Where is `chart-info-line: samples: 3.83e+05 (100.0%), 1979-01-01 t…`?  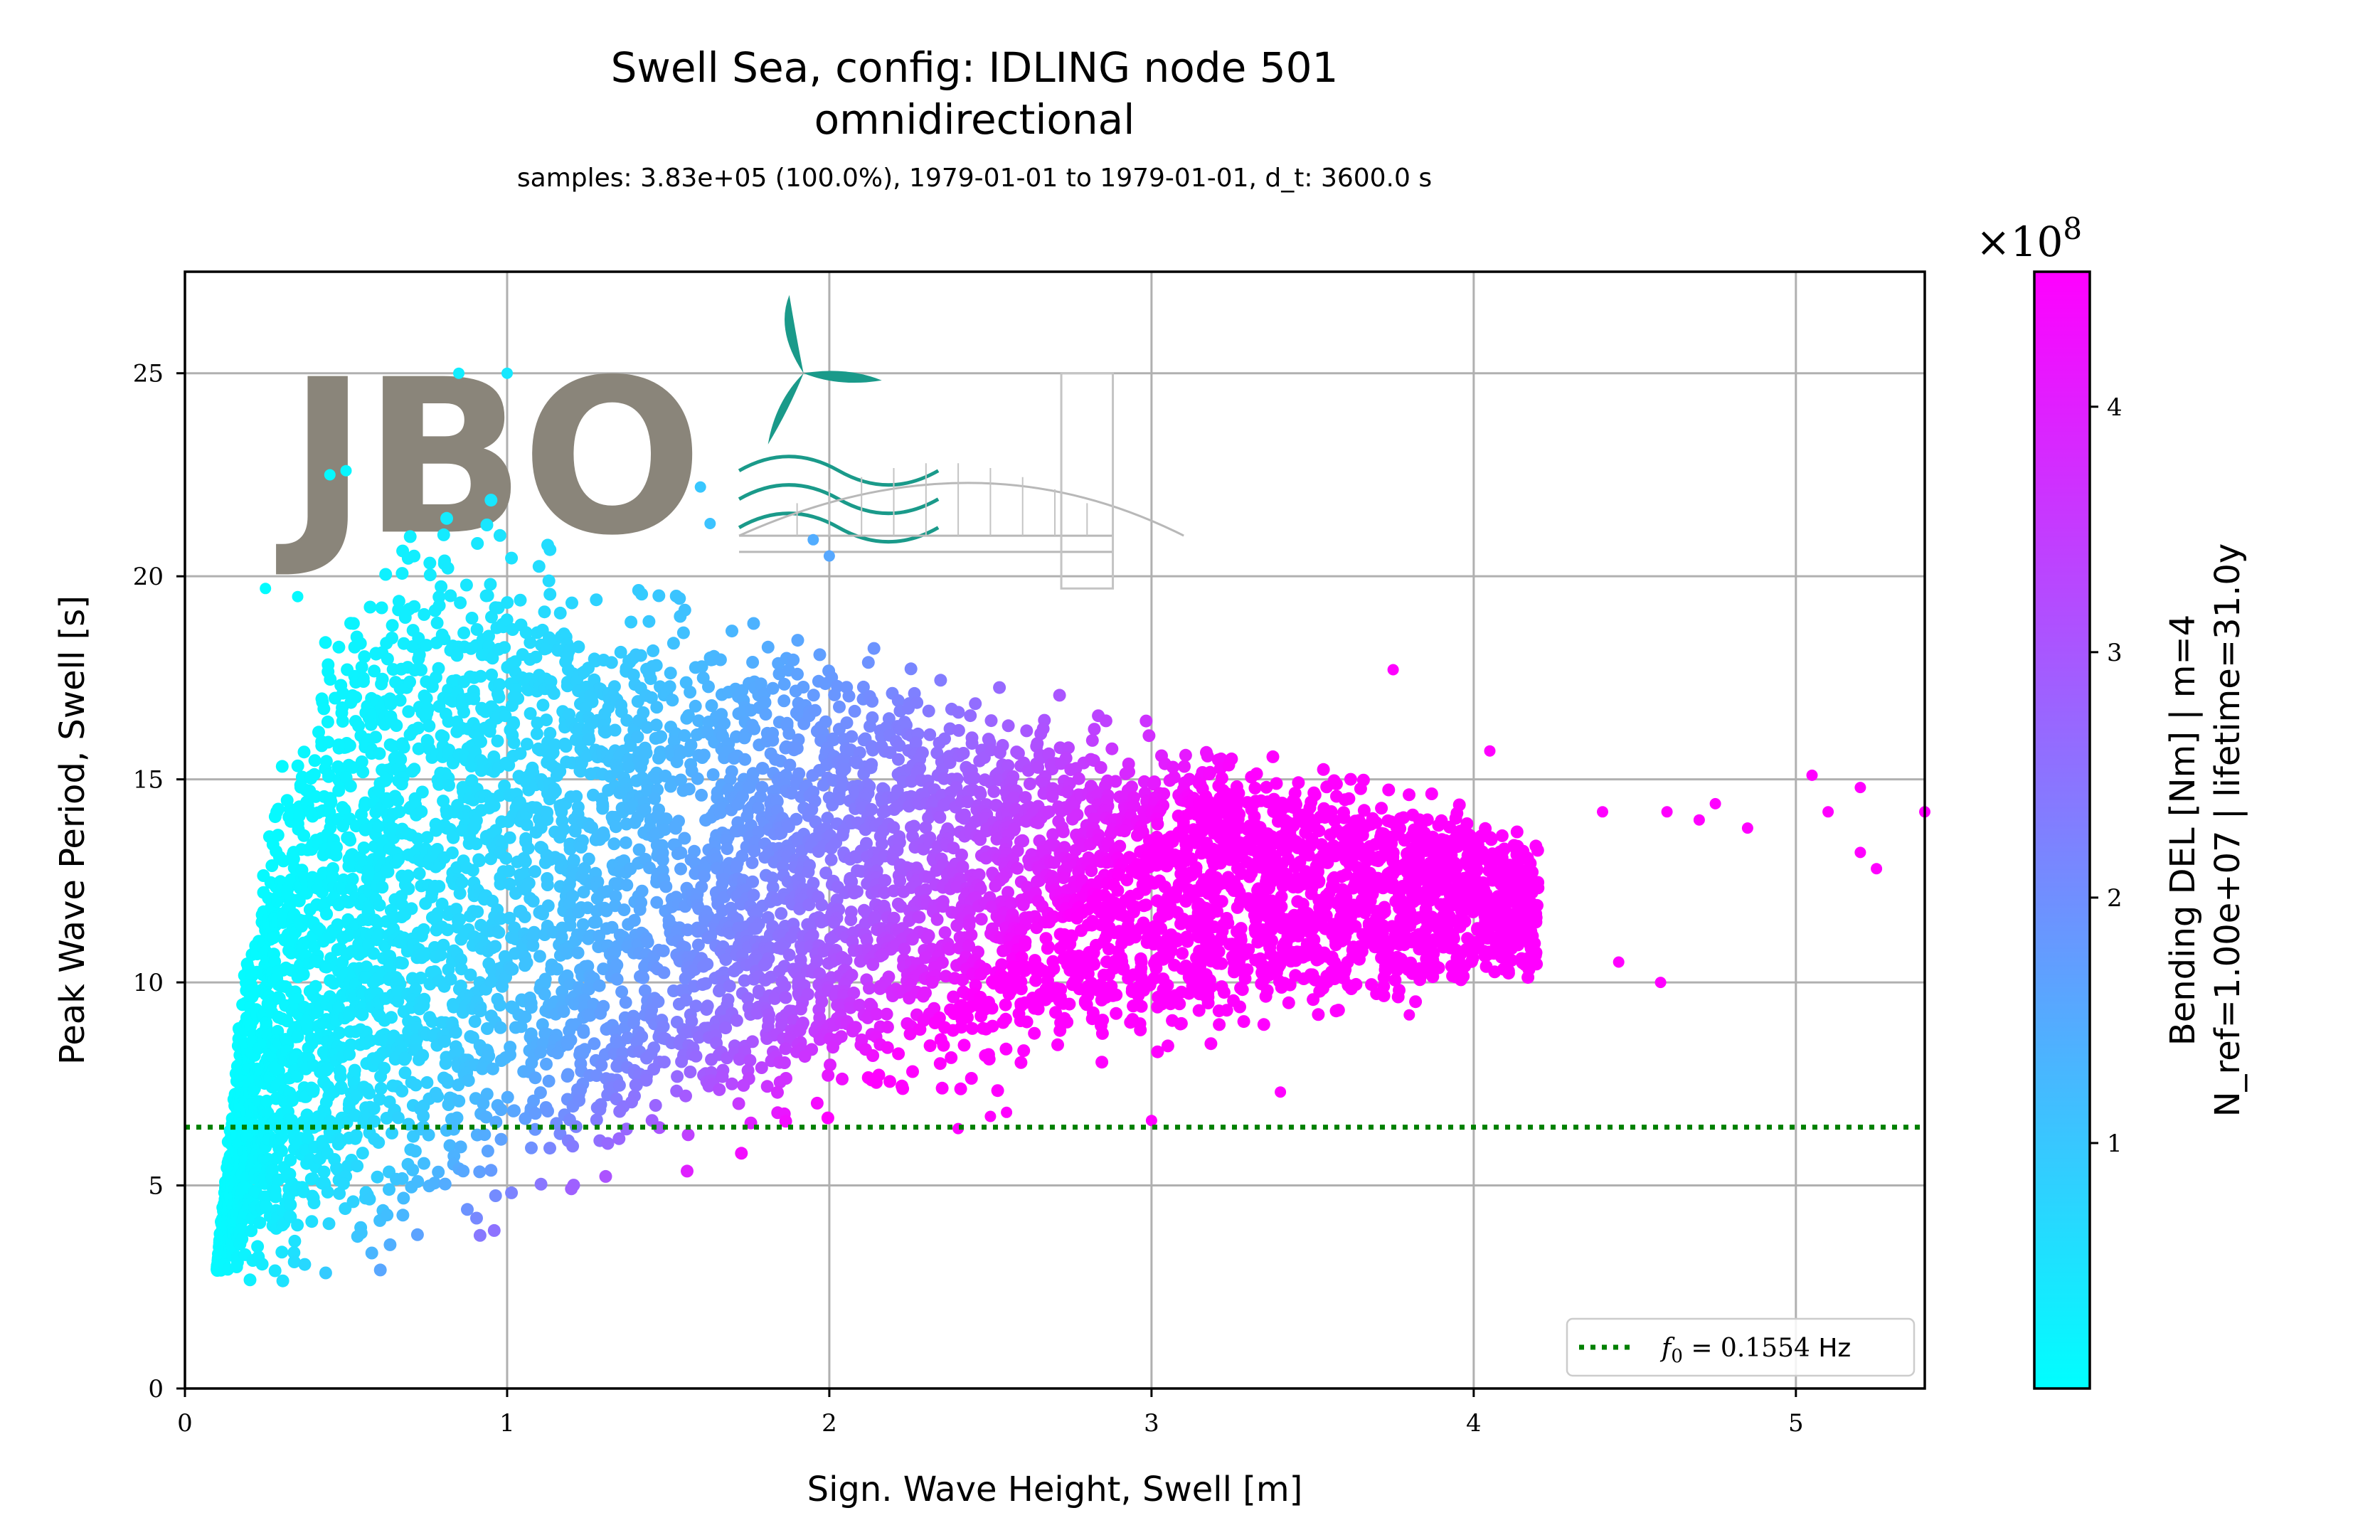
chart-info-line: samples: 3.83e+05 (100.0%), 1979-01-01 t… is located at coordinates (974, 178).